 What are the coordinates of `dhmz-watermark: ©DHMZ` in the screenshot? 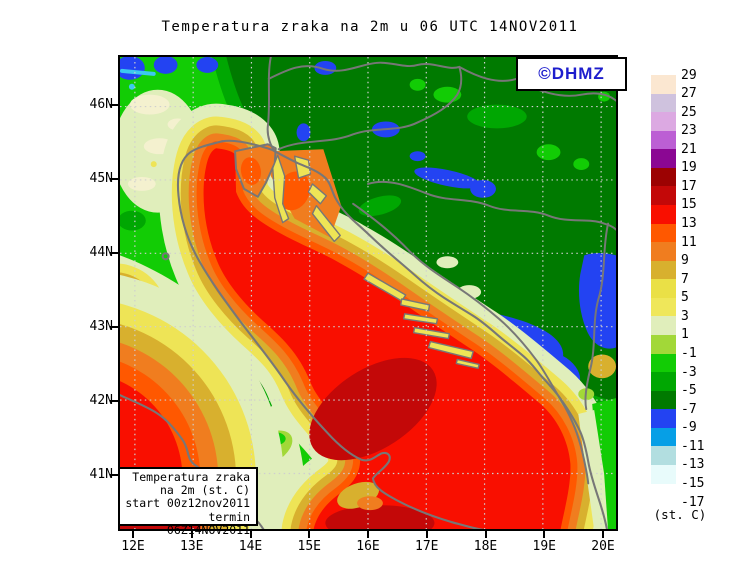 It's located at (571, 74).